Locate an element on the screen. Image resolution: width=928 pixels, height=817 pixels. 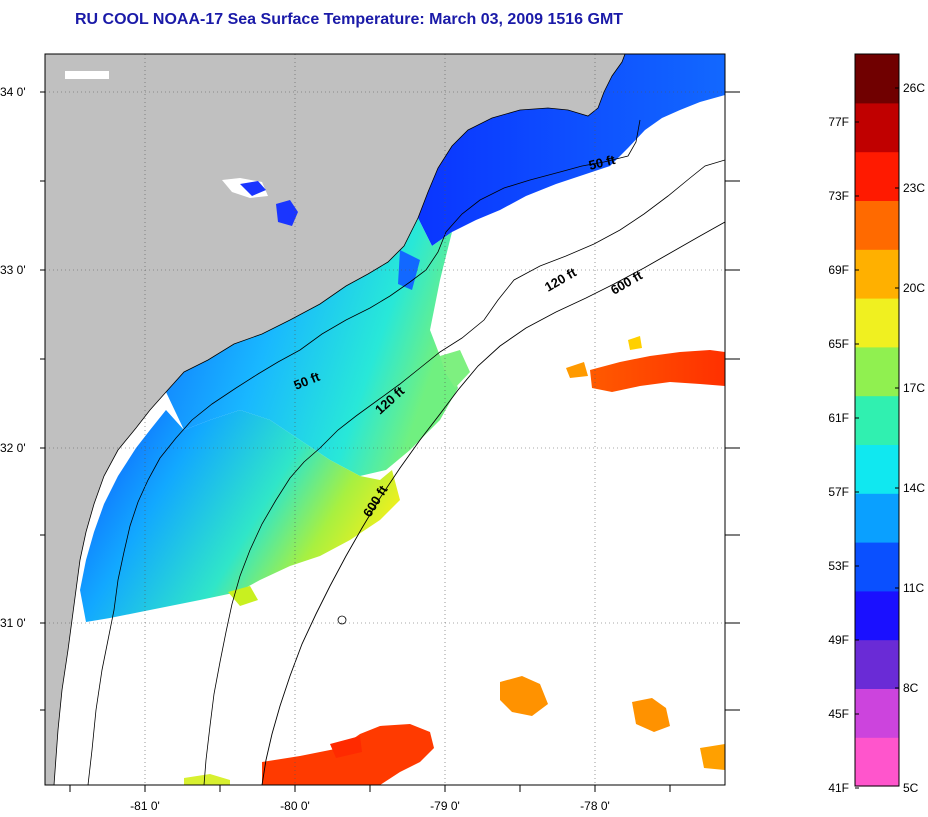
lon-label-81: -81 0' is located at coordinates (145, 806).